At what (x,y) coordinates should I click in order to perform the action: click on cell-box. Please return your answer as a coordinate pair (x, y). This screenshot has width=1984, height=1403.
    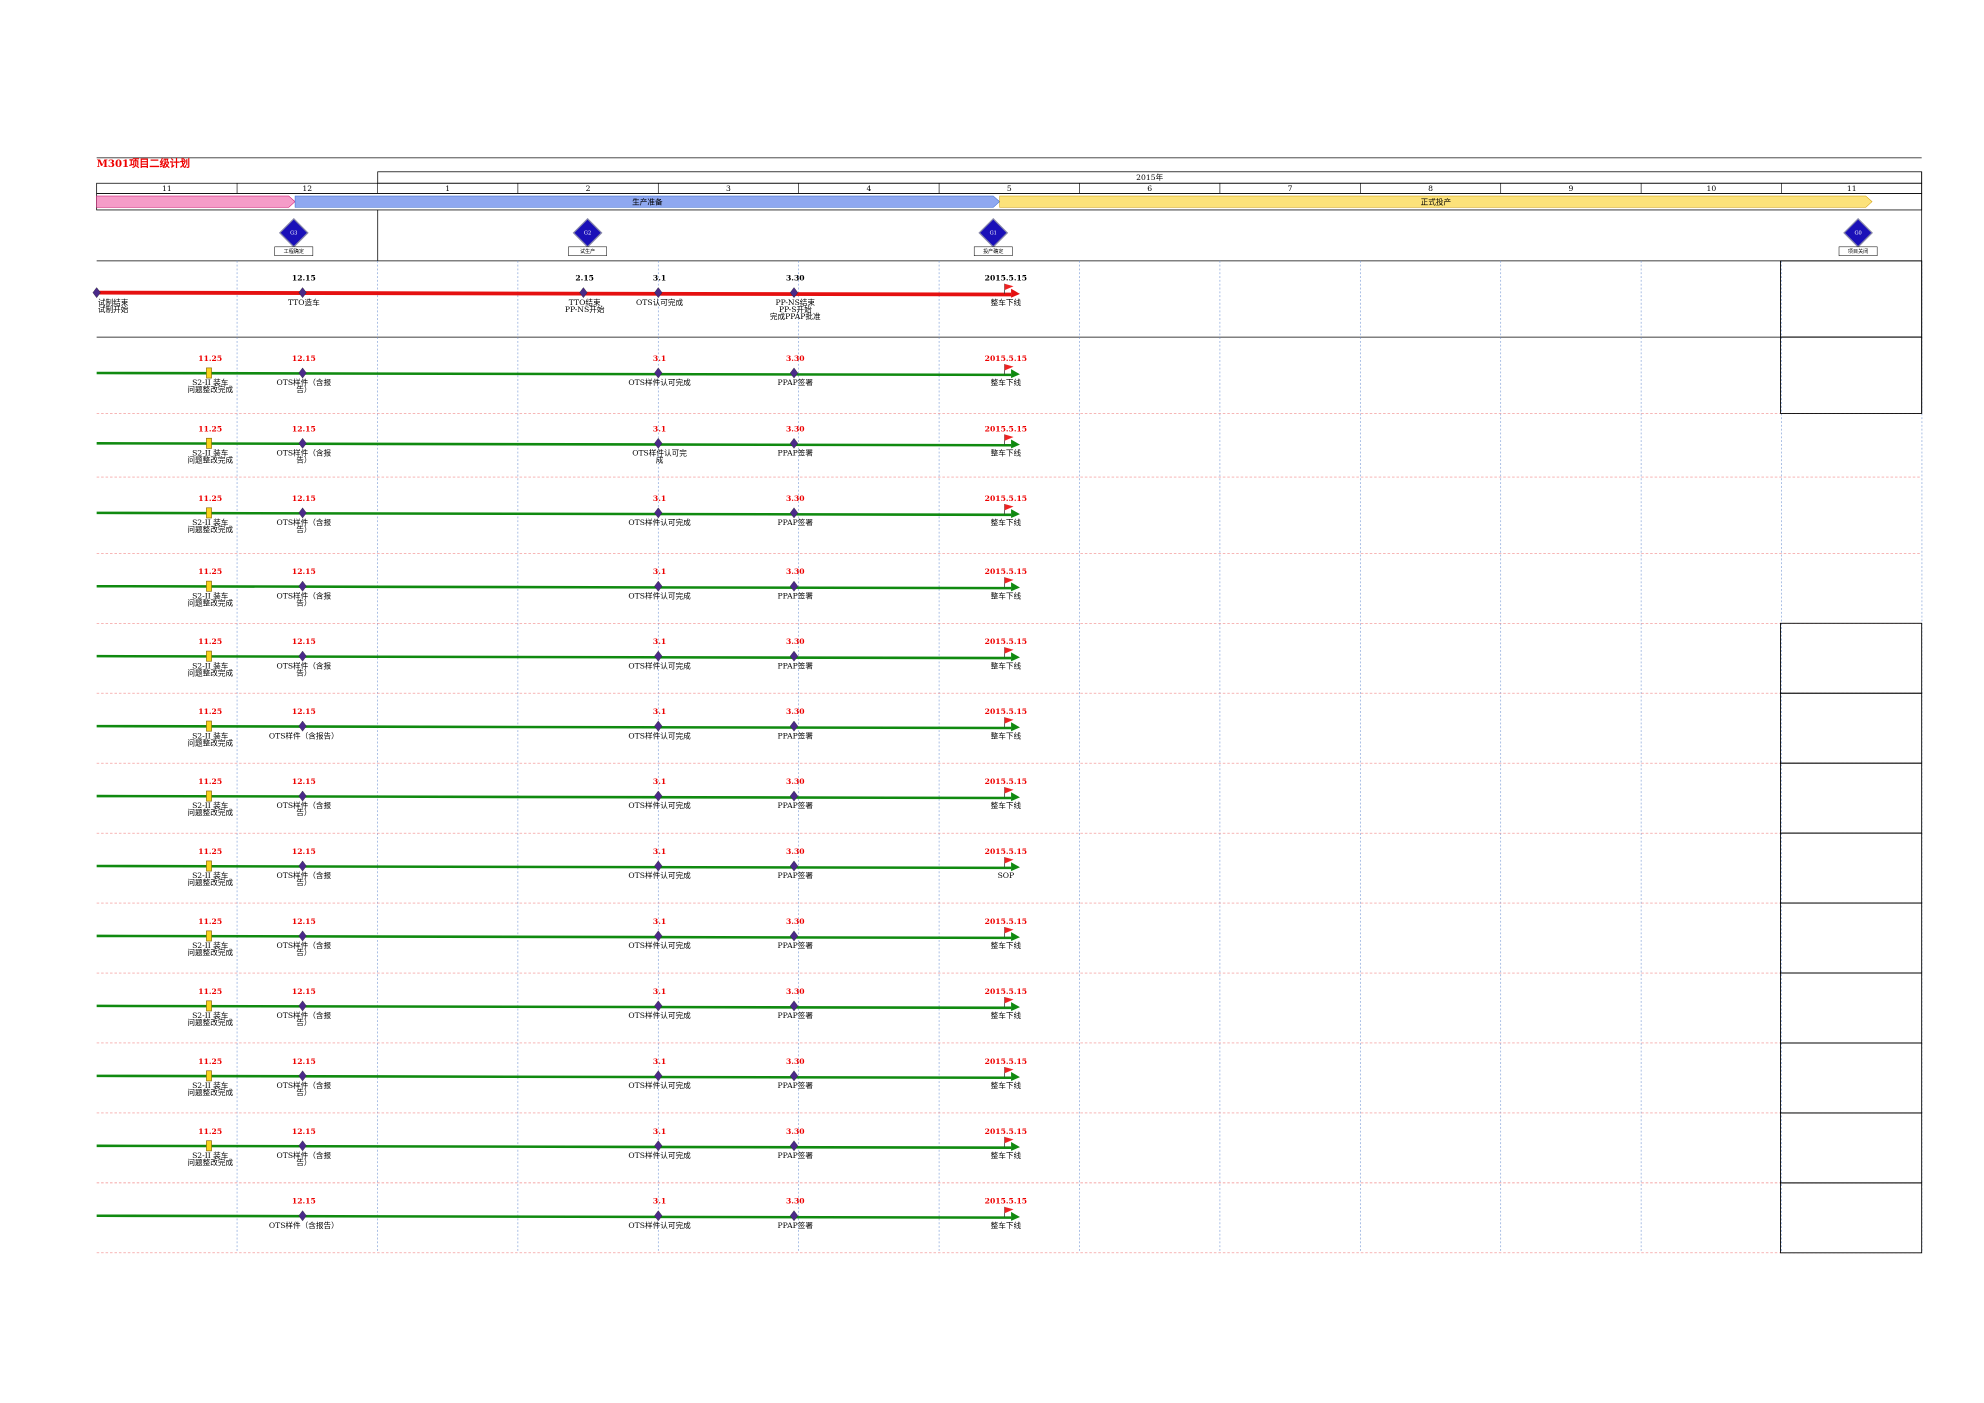
    Looking at the image, I should click on (1851, 1218).